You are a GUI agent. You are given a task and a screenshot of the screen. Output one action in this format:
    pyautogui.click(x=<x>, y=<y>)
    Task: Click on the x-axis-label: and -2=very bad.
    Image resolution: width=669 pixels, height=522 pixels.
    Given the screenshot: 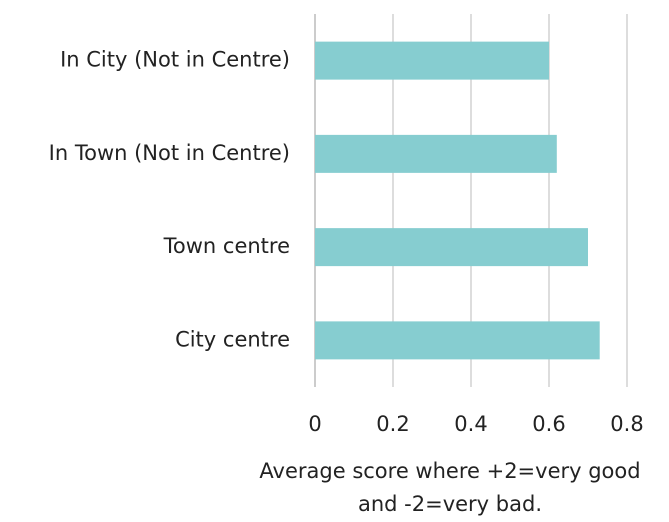 What is the action you would take?
    pyautogui.click(x=450, y=504)
    